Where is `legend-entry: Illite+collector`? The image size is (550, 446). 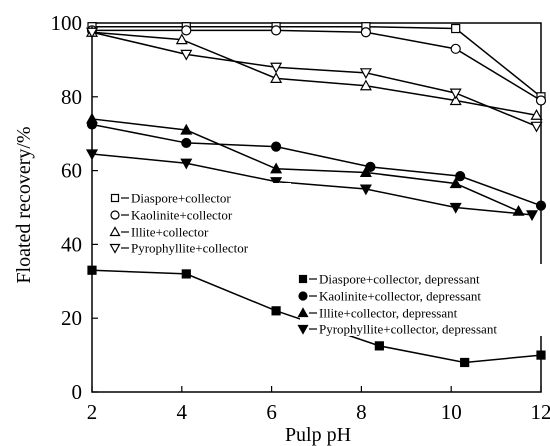 legend-entry: Illite+collector is located at coordinates (159, 232).